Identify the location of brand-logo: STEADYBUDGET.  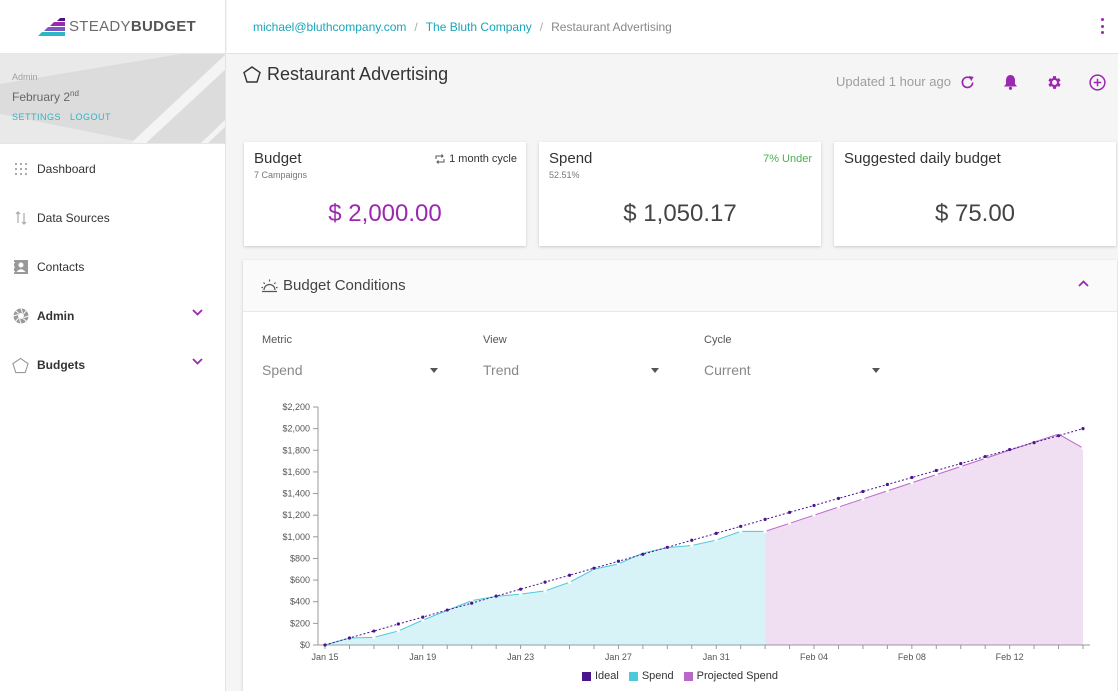
(112, 27).